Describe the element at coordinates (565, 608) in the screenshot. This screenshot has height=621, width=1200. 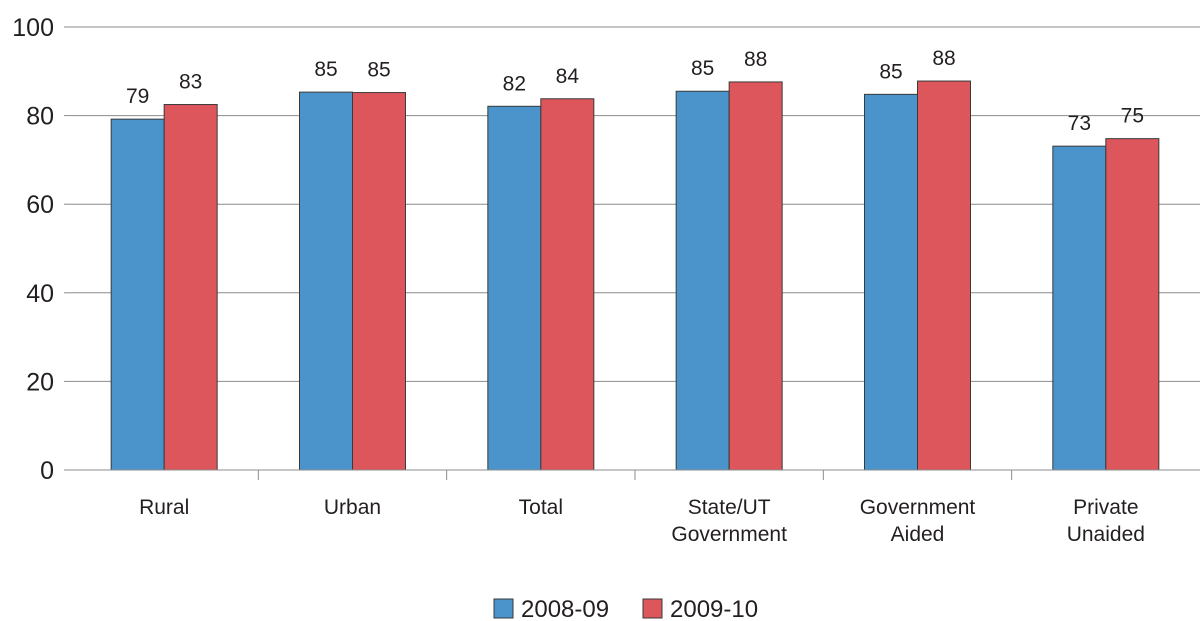
I see `legend-label: 2008-09` at that location.